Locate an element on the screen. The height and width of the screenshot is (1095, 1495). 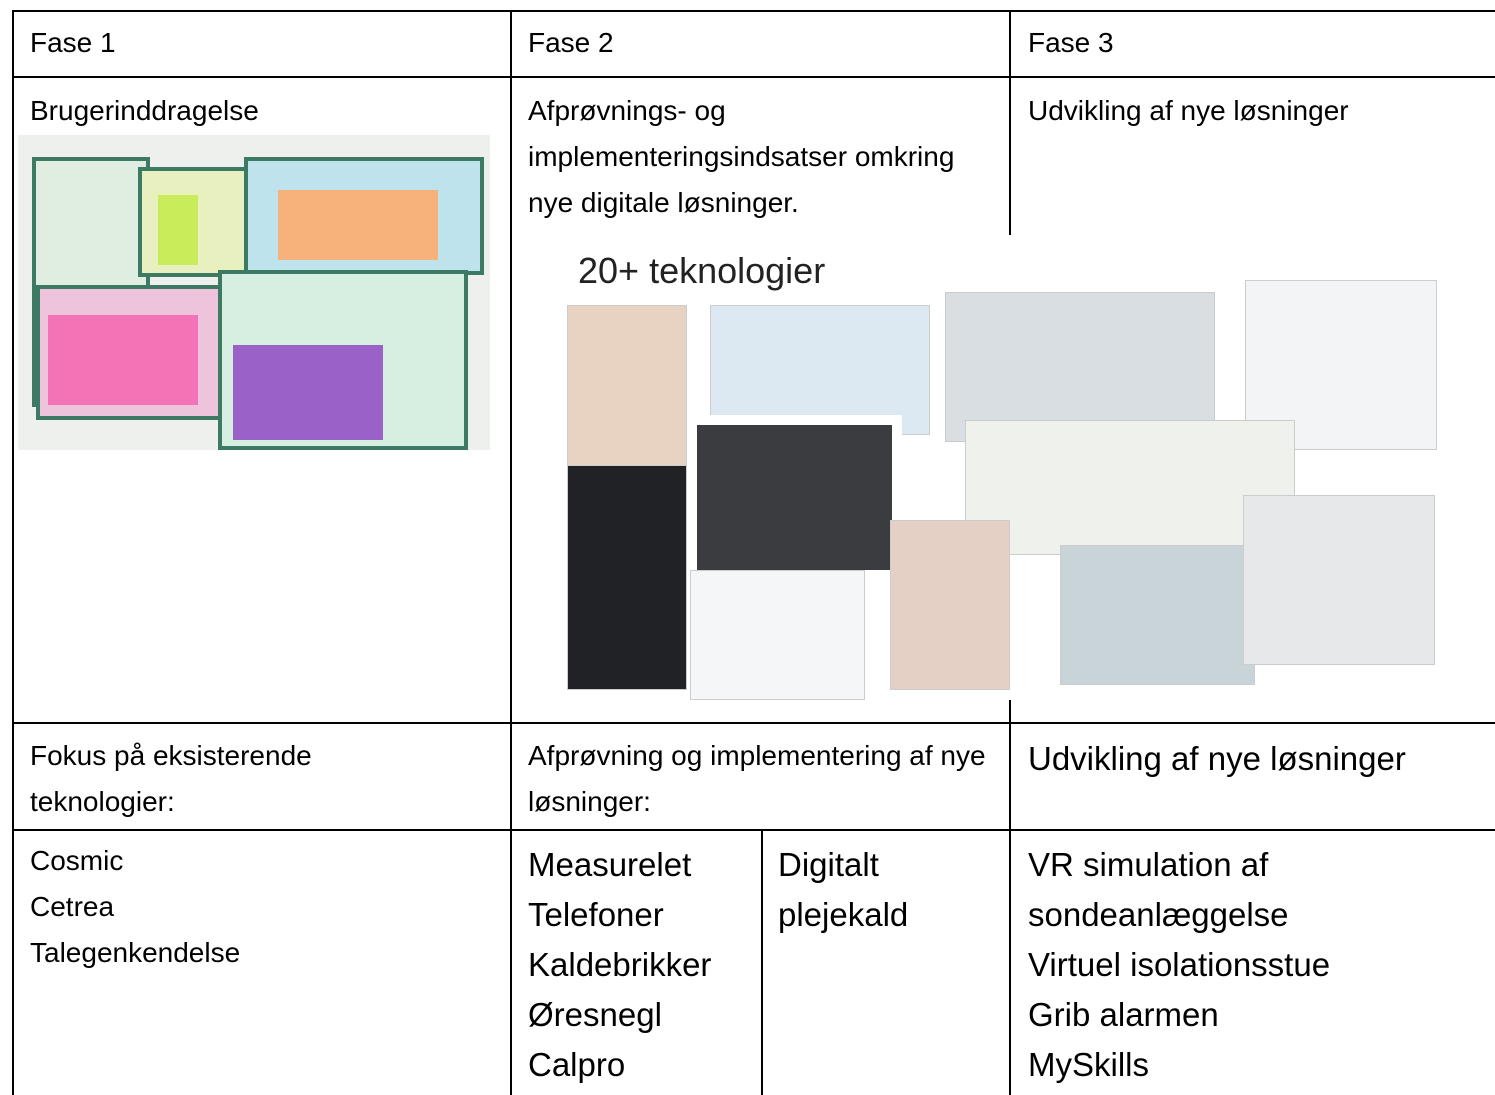
list-item: Grib alarmen is located at coordinates (1123, 1014).